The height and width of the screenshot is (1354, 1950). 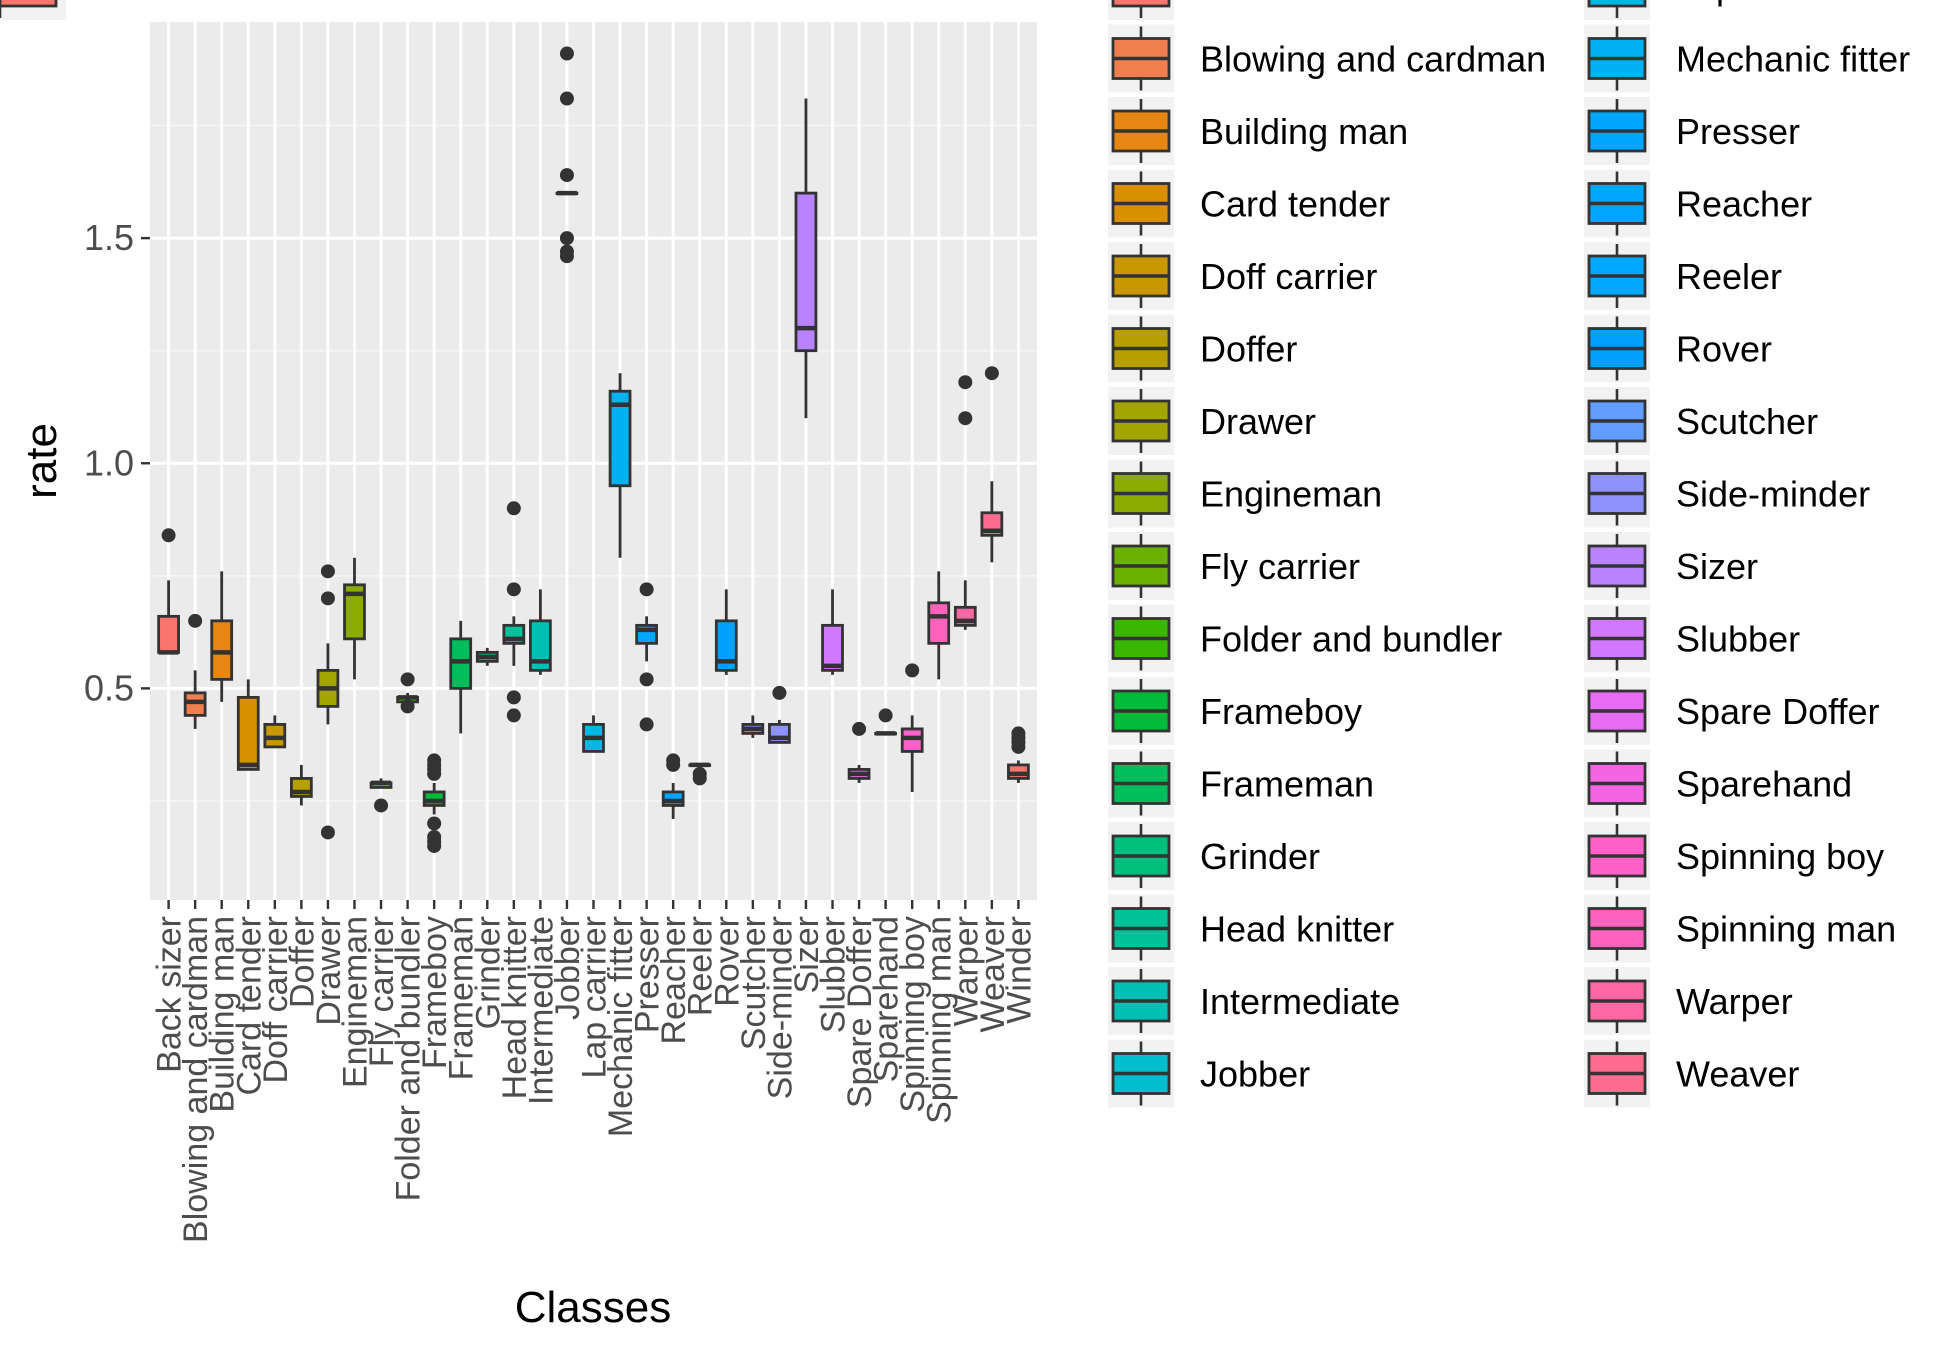 I want to click on legend-item: Spare Doffer, so click(x=1731, y=711).